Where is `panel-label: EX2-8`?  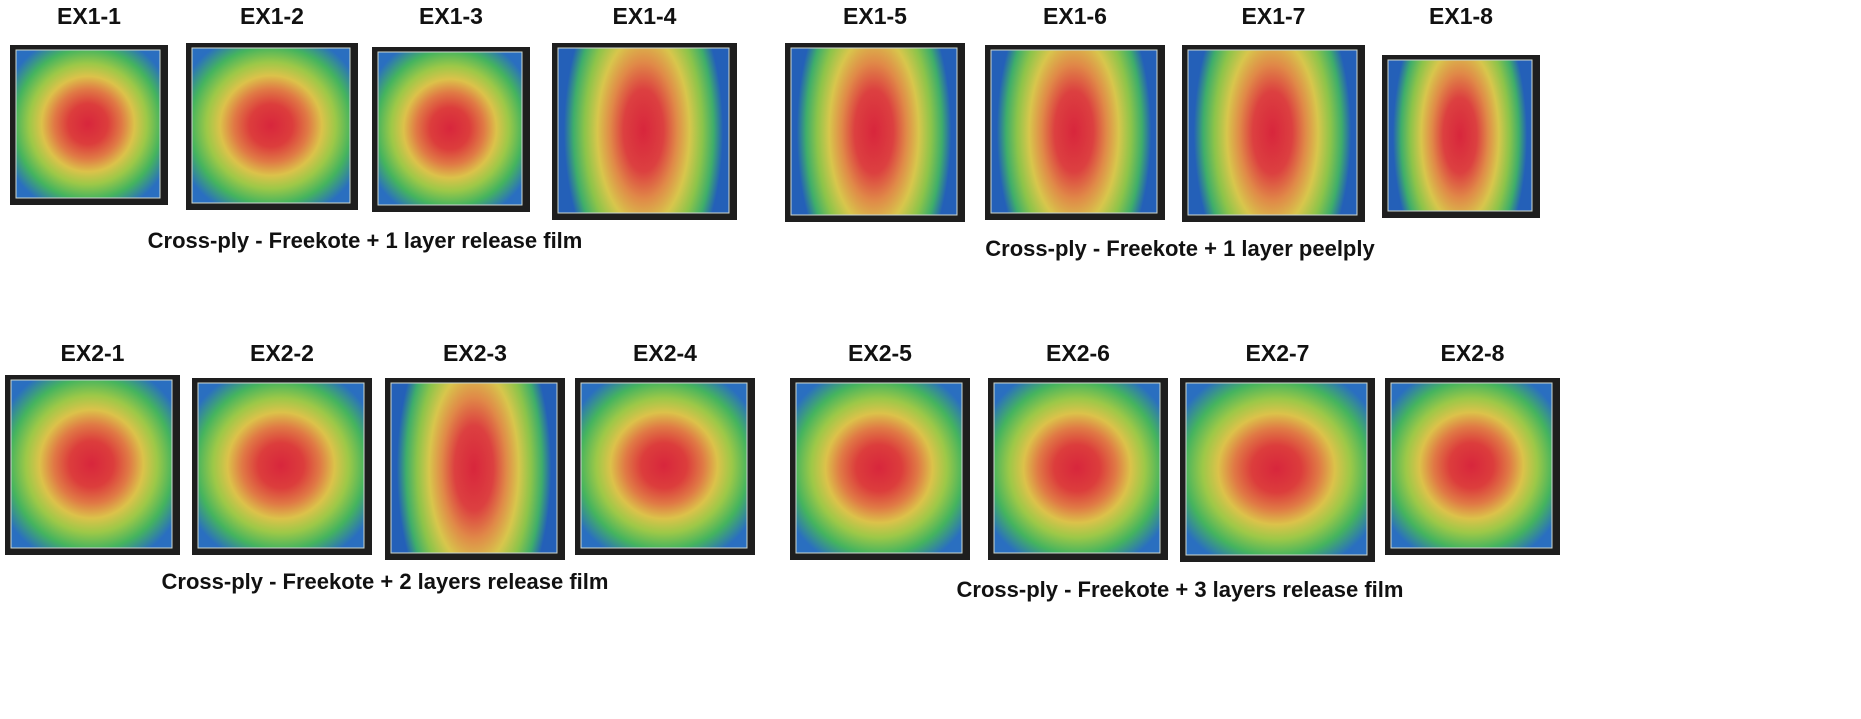 panel-label: EX2-8 is located at coordinates (1473, 353).